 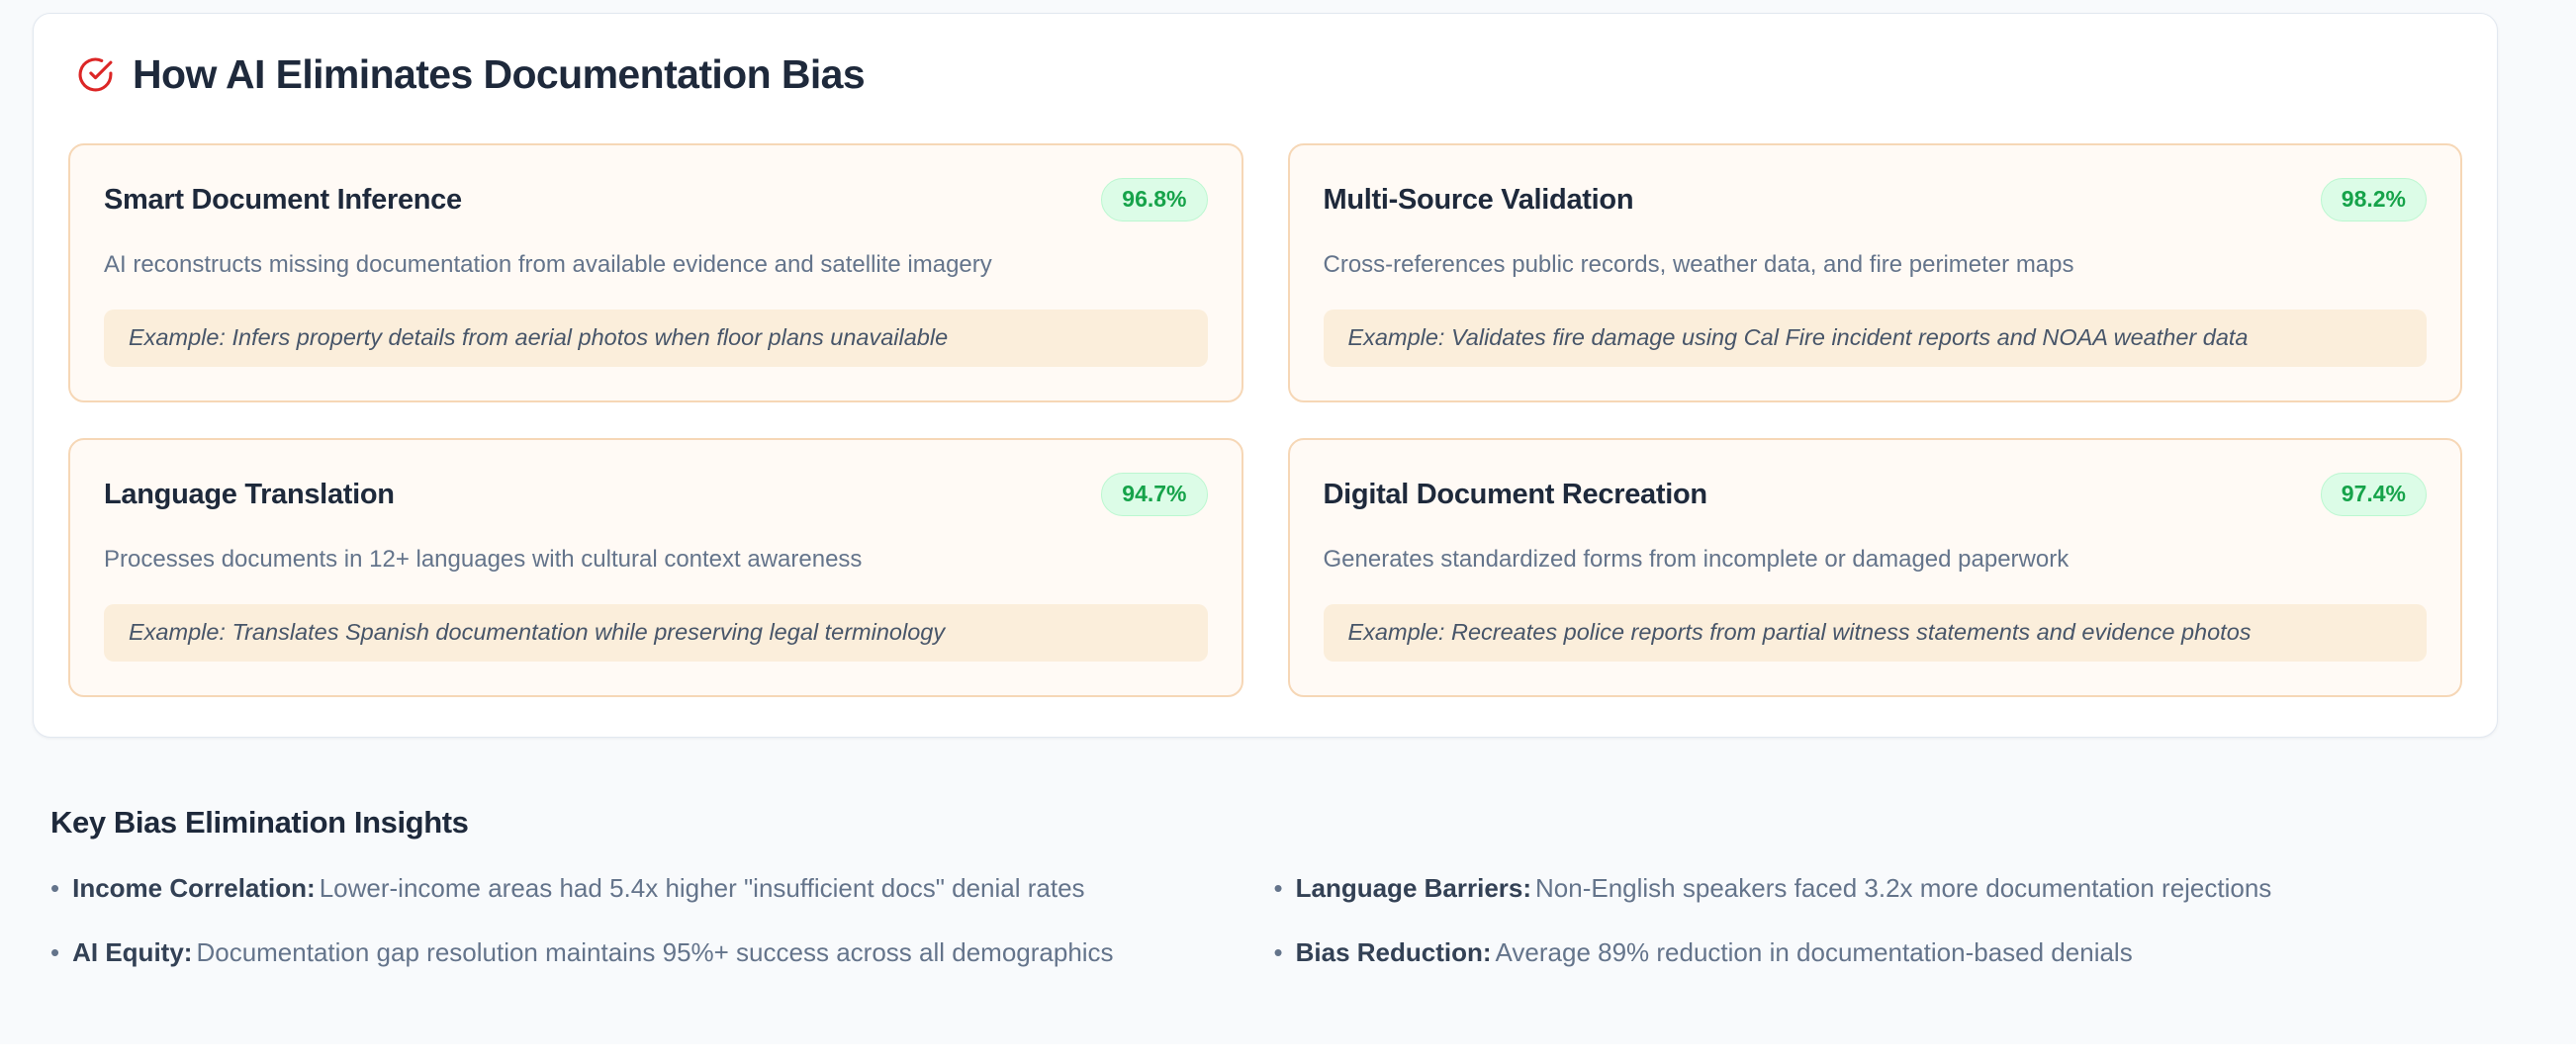 I want to click on accuracy-badge: 94.7%, so click(x=1154, y=494).